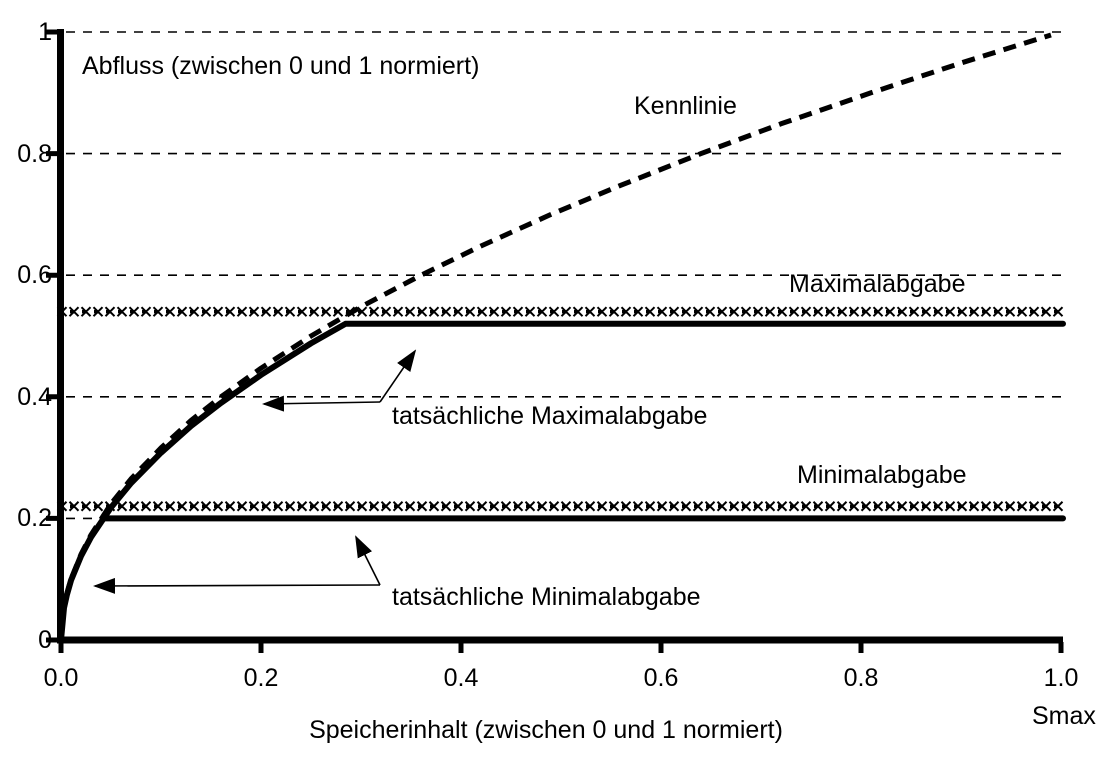  I want to click on x-tick-label-0.0: 0.0, so click(61, 678).